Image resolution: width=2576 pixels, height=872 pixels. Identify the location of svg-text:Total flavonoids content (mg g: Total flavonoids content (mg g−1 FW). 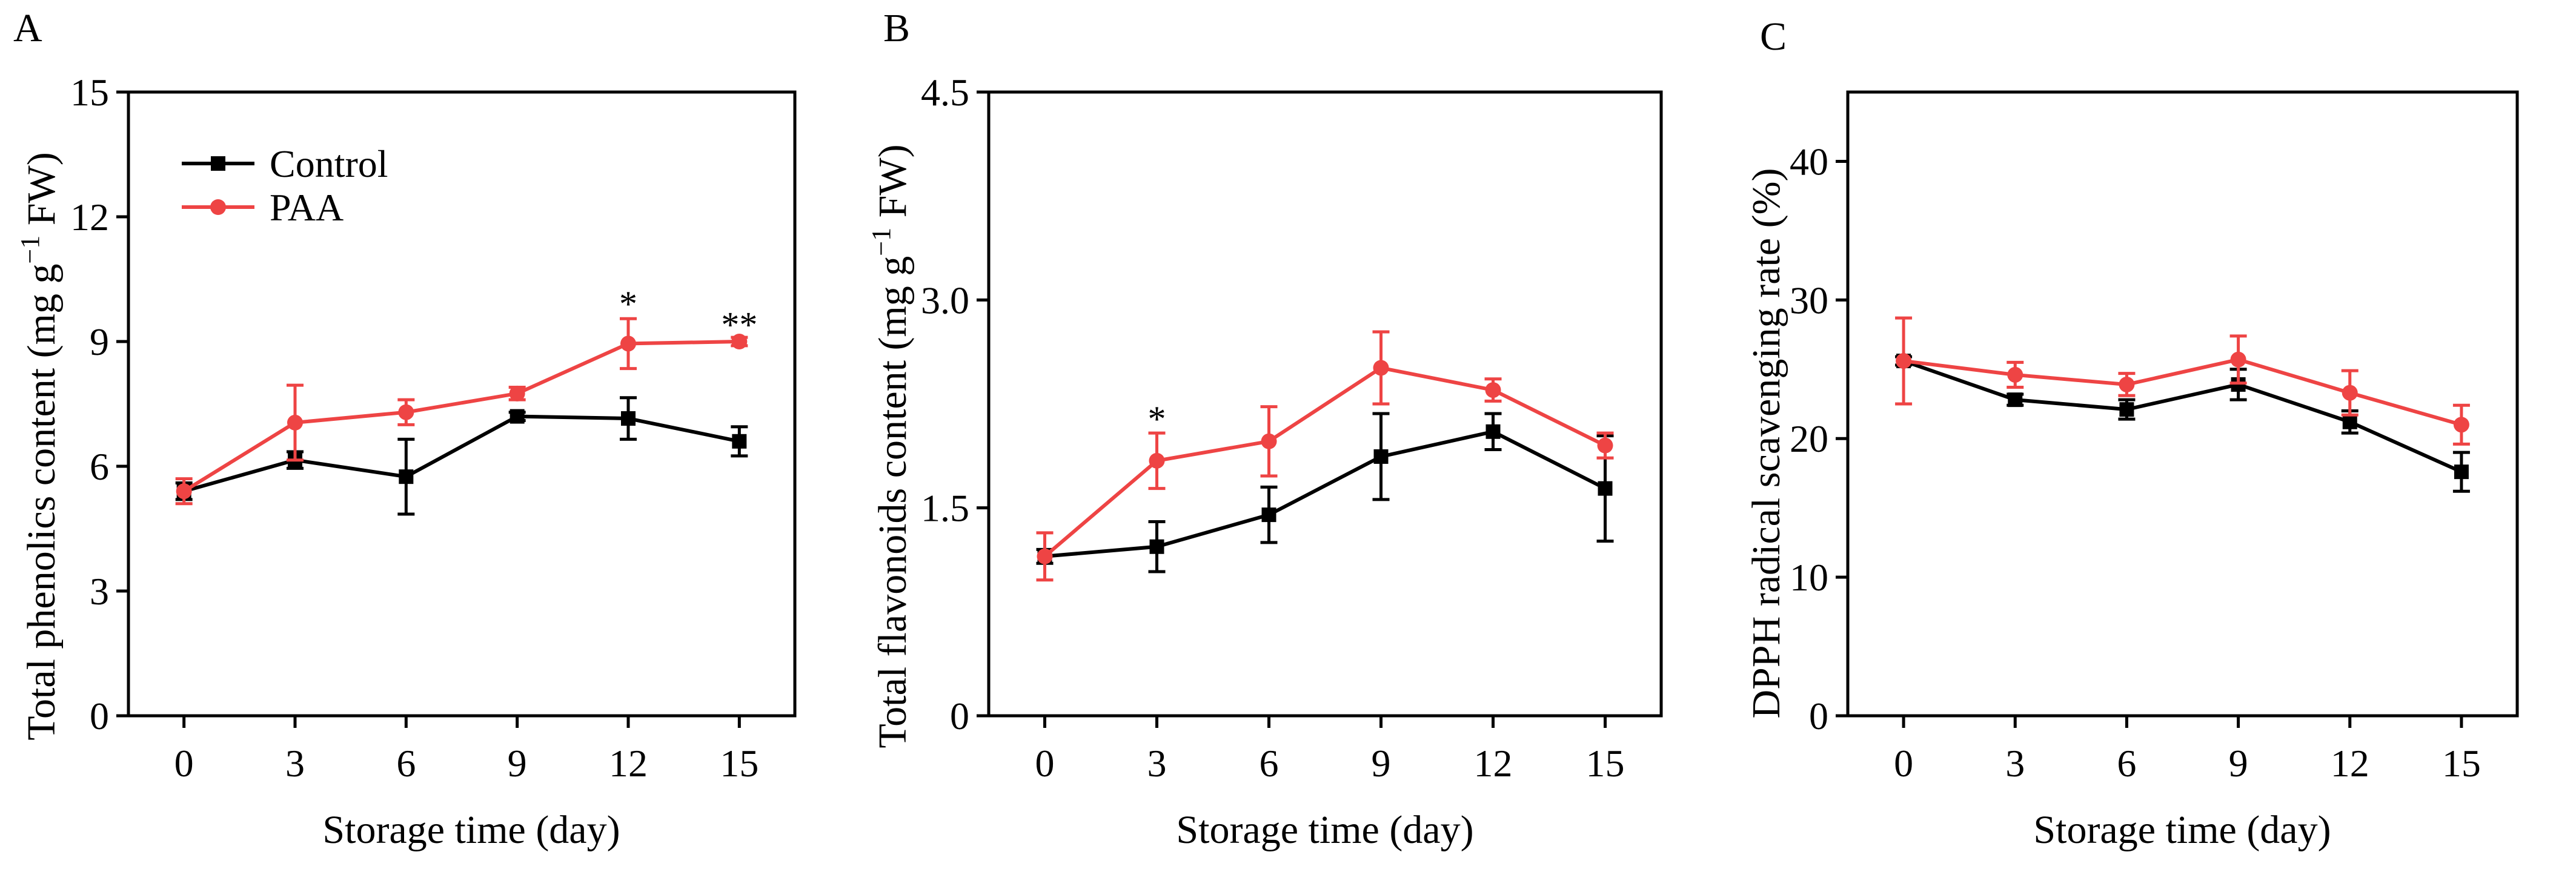
(890, 446).